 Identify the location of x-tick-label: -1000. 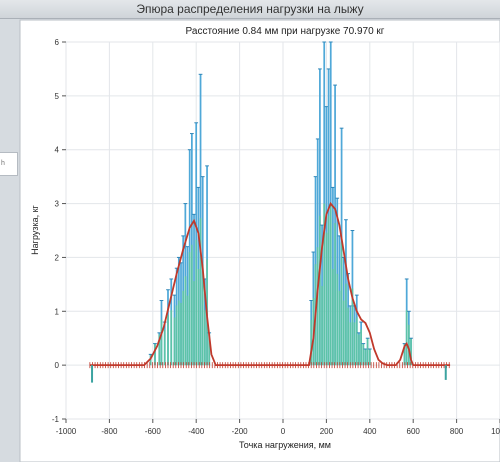
(66, 431).